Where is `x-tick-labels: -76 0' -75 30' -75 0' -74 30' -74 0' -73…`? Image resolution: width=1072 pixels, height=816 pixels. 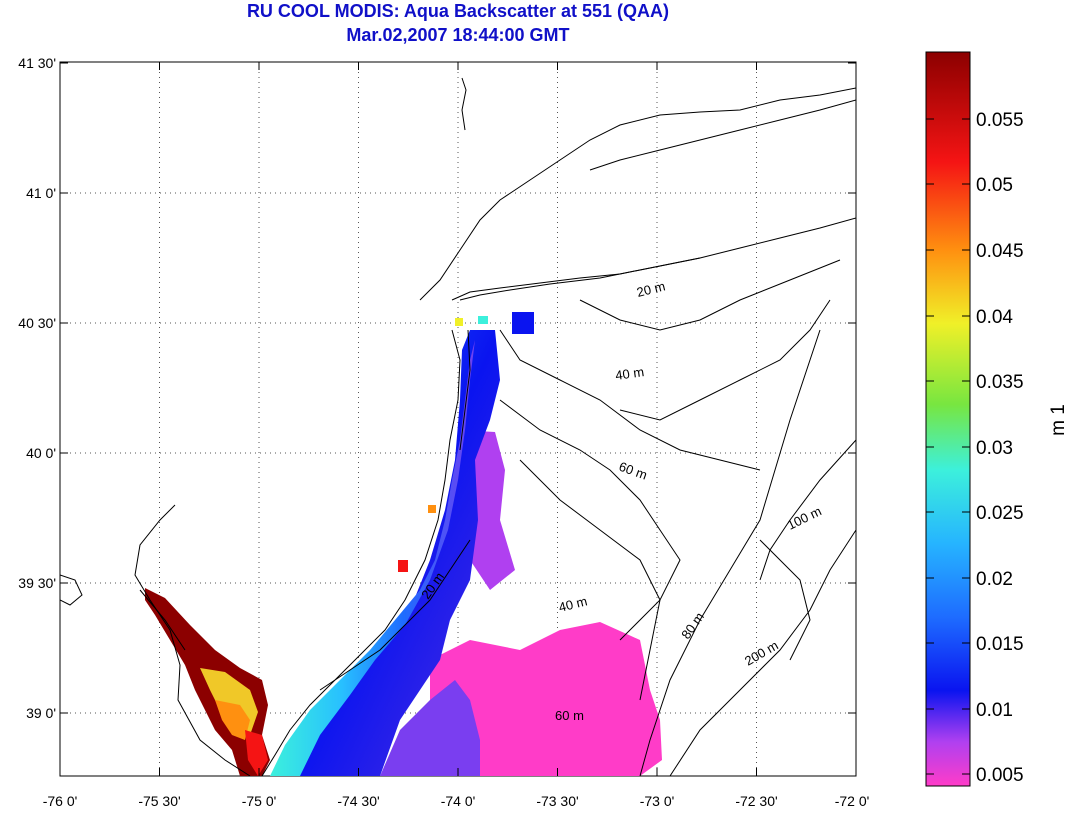 x-tick-labels: -76 0' -75 30' -75 0' -74 30' -74 0' -73… is located at coordinates (456, 801).